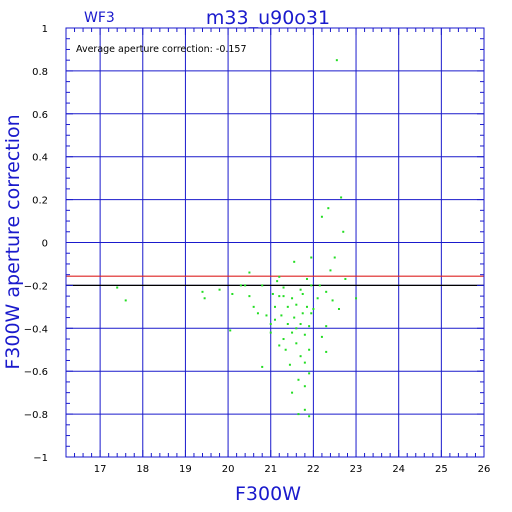 The height and width of the screenshot is (512, 512). I want to click on y-tick-label: 0.2, so click(40, 201).